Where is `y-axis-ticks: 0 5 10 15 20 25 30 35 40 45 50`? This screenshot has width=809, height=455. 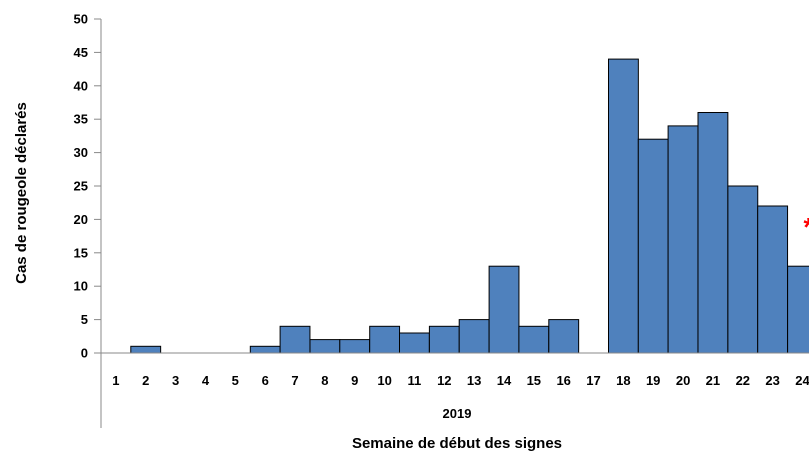 y-axis-ticks: 0 5 10 15 20 25 30 35 40 45 50 is located at coordinates (87, 186).